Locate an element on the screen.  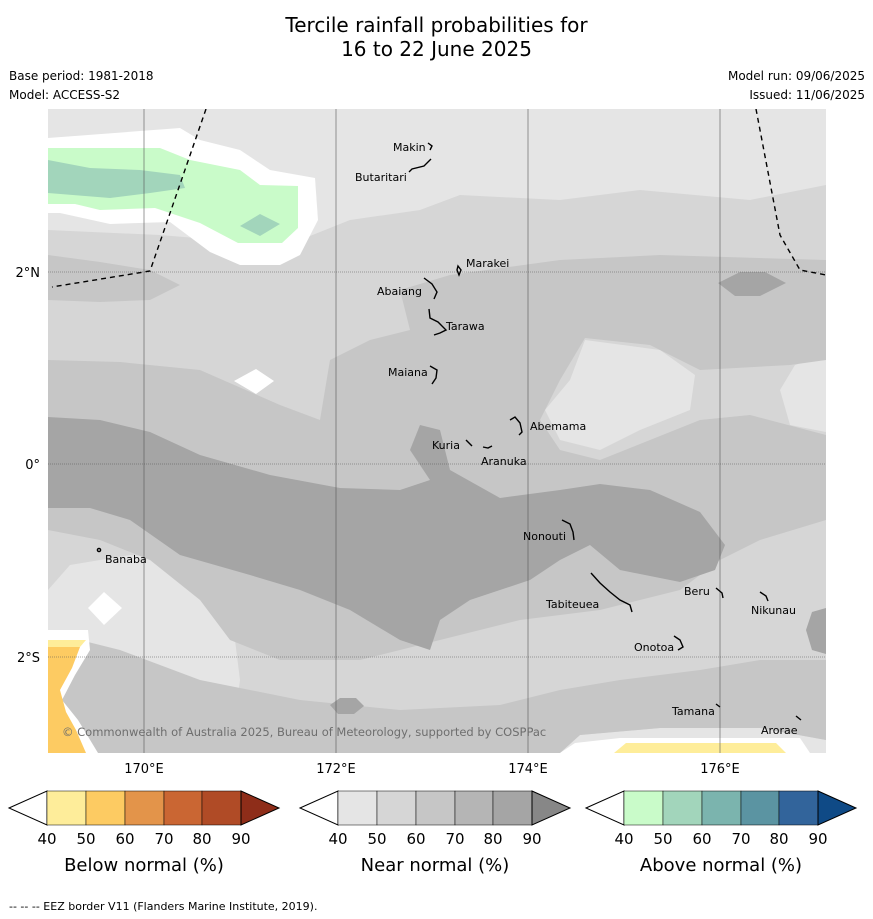
lon-label-176e: 176°E is located at coordinates (720, 769).